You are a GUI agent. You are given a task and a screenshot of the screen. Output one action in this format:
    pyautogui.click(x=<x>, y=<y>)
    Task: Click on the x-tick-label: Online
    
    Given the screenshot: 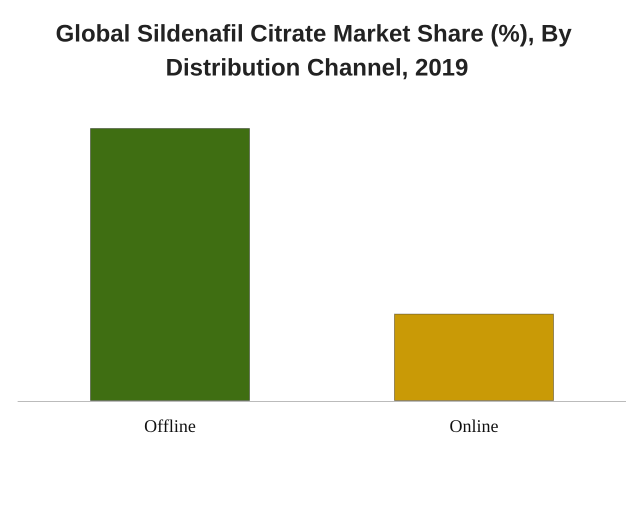 What is the action you would take?
    pyautogui.click(x=474, y=426)
    